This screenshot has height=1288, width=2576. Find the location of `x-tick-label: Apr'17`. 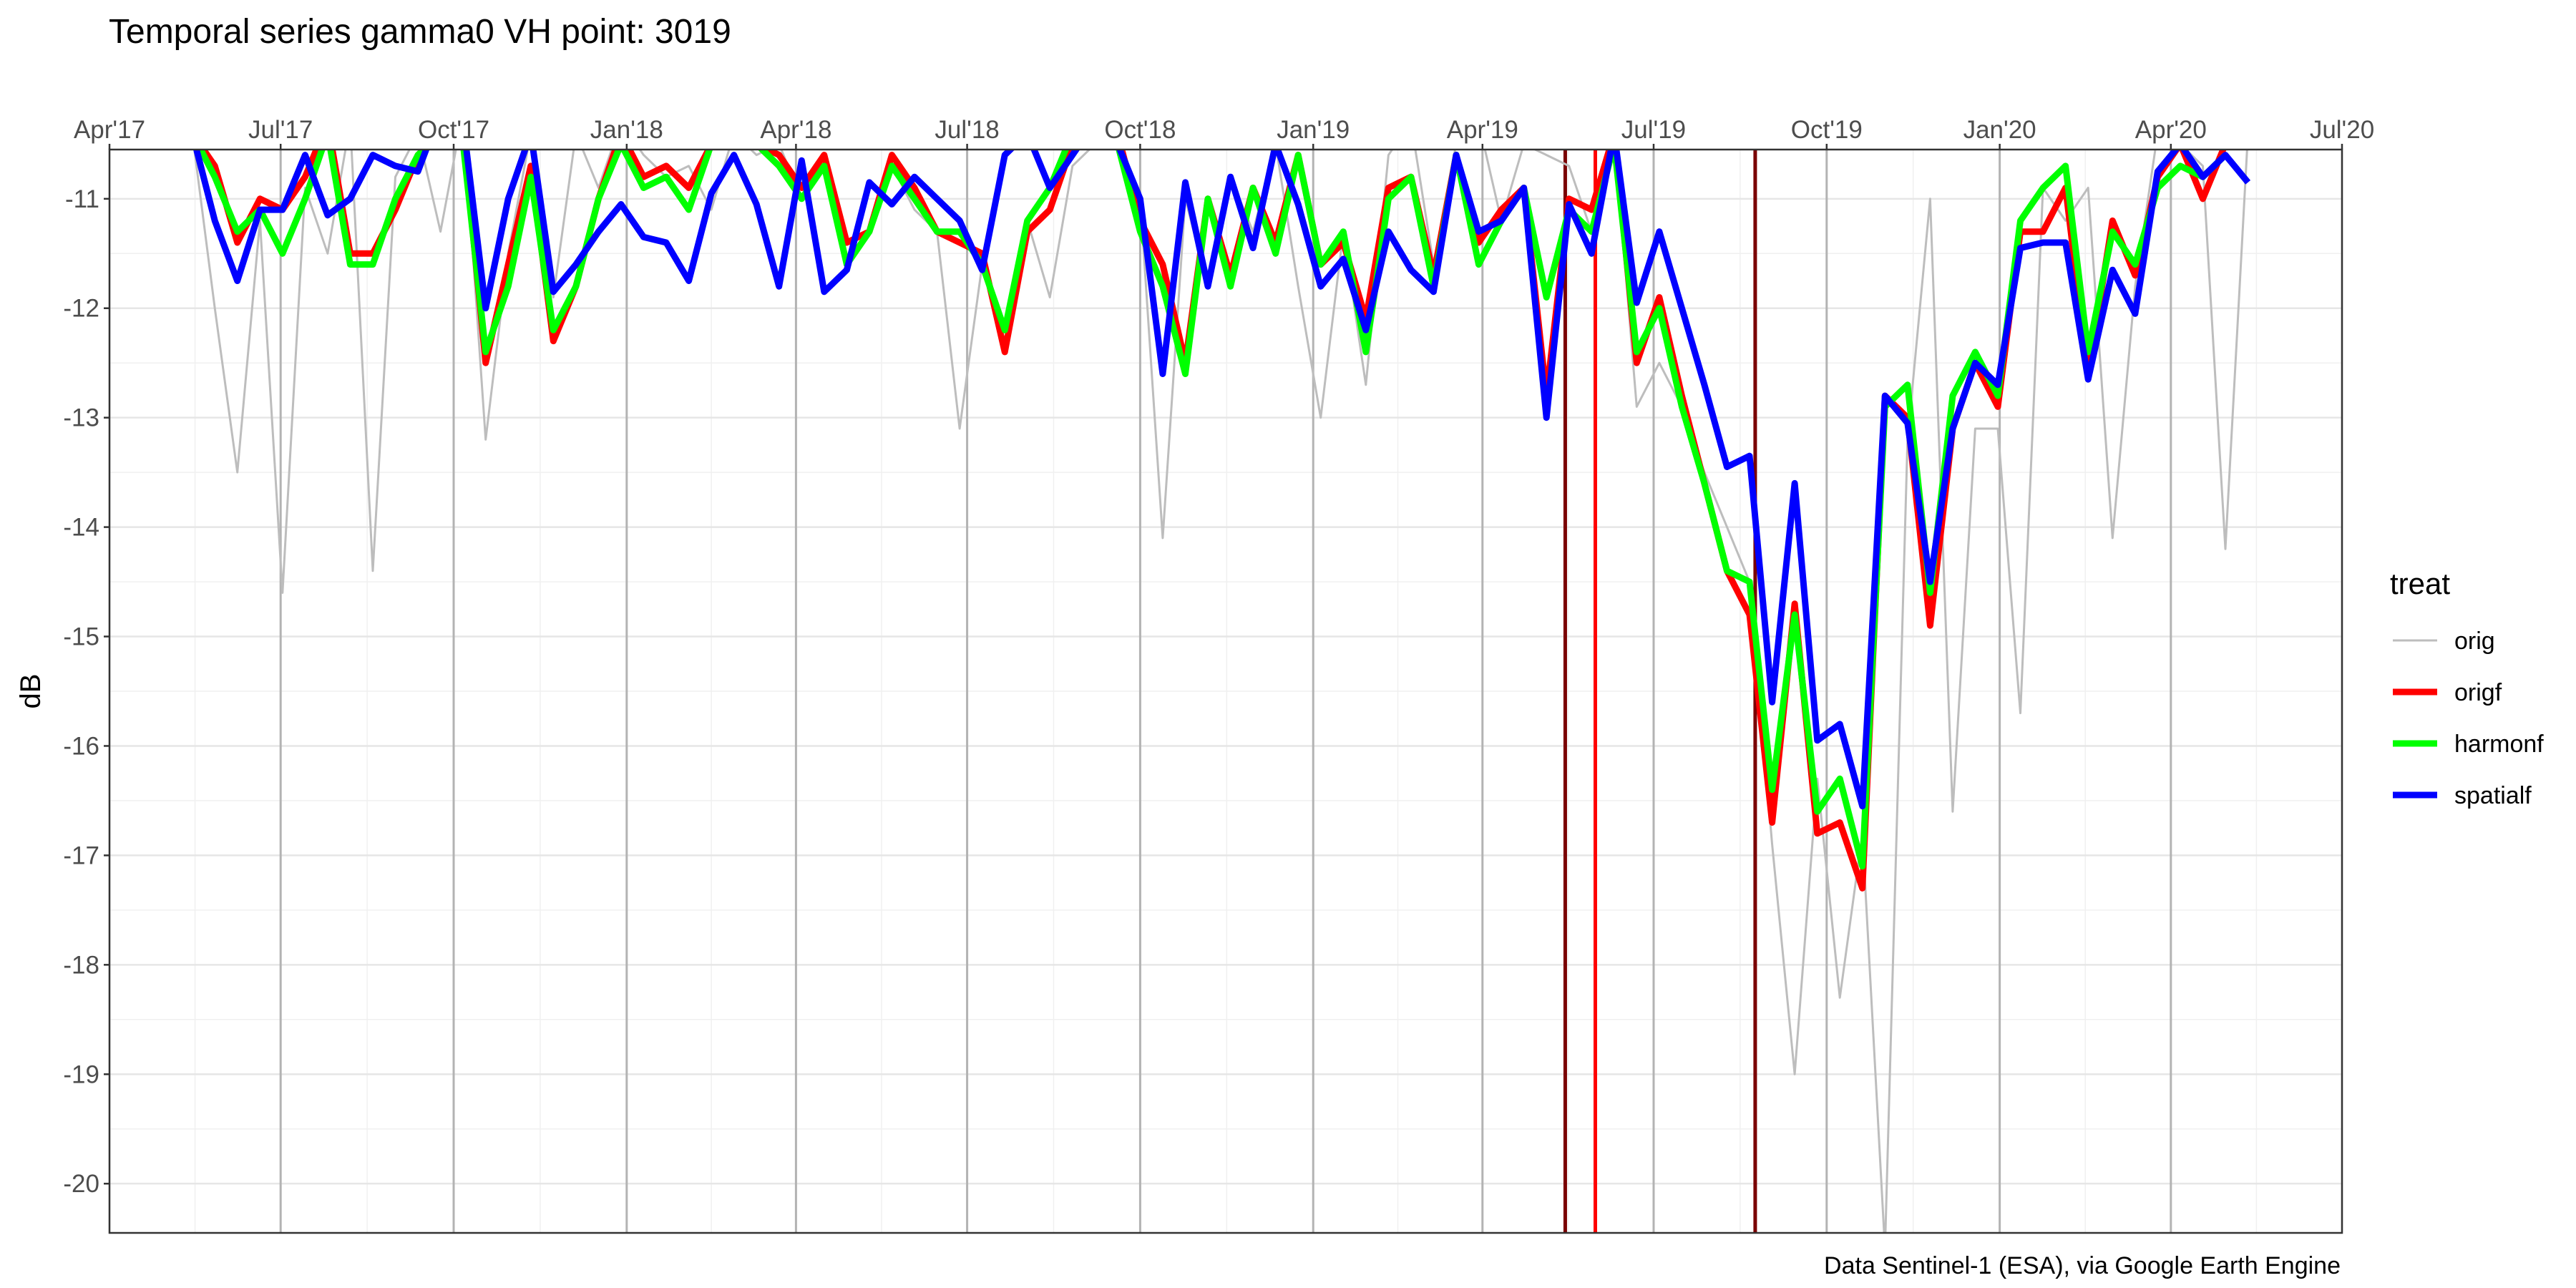

x-tick-label: Apr'17 is located at coordinates (109, 130).